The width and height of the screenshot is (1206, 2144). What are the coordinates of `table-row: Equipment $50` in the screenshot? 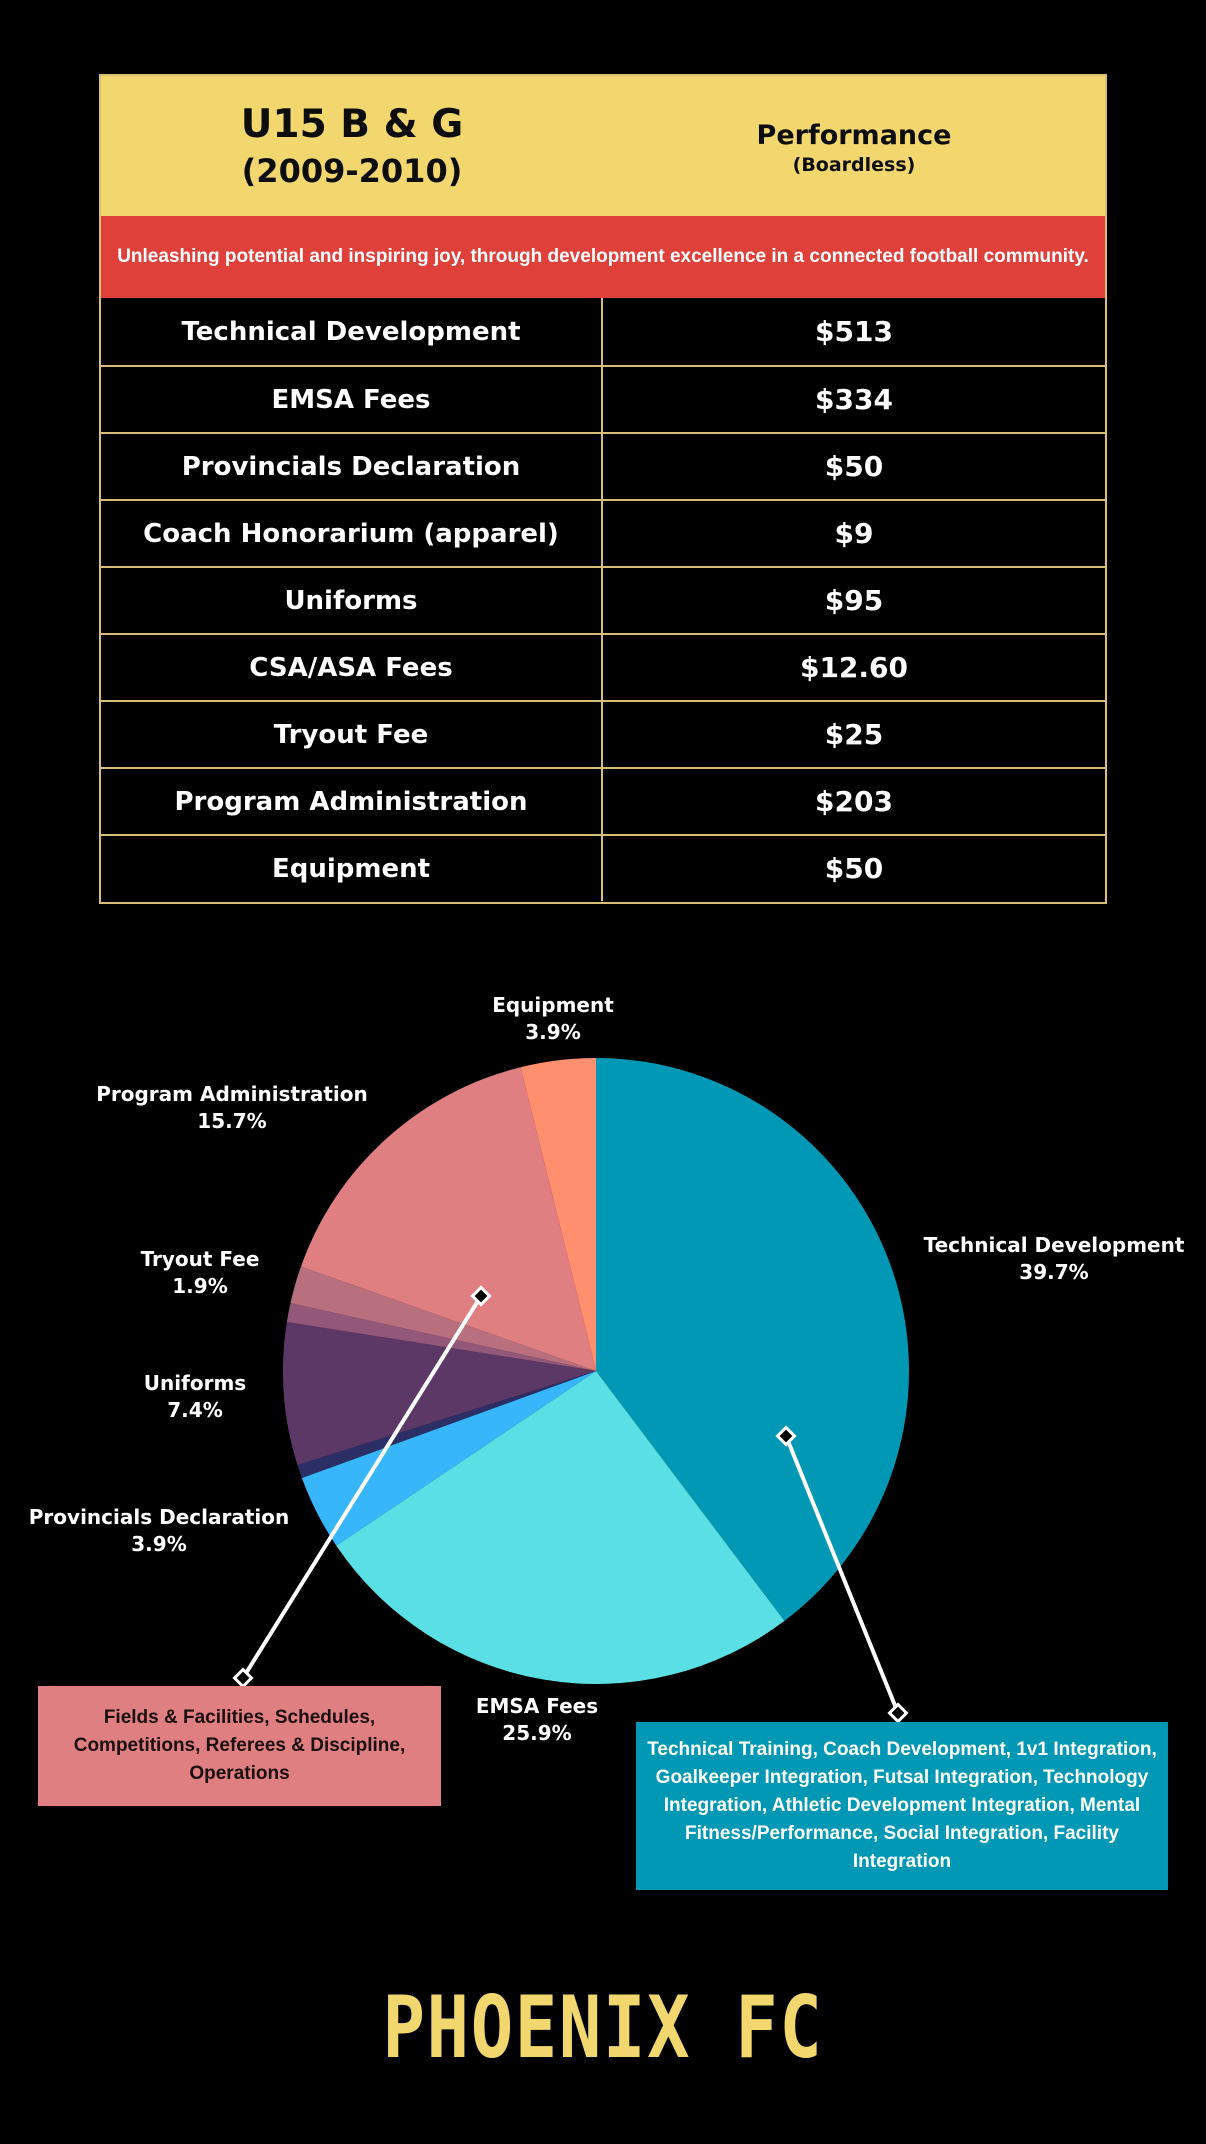 It's located at (603, 867).